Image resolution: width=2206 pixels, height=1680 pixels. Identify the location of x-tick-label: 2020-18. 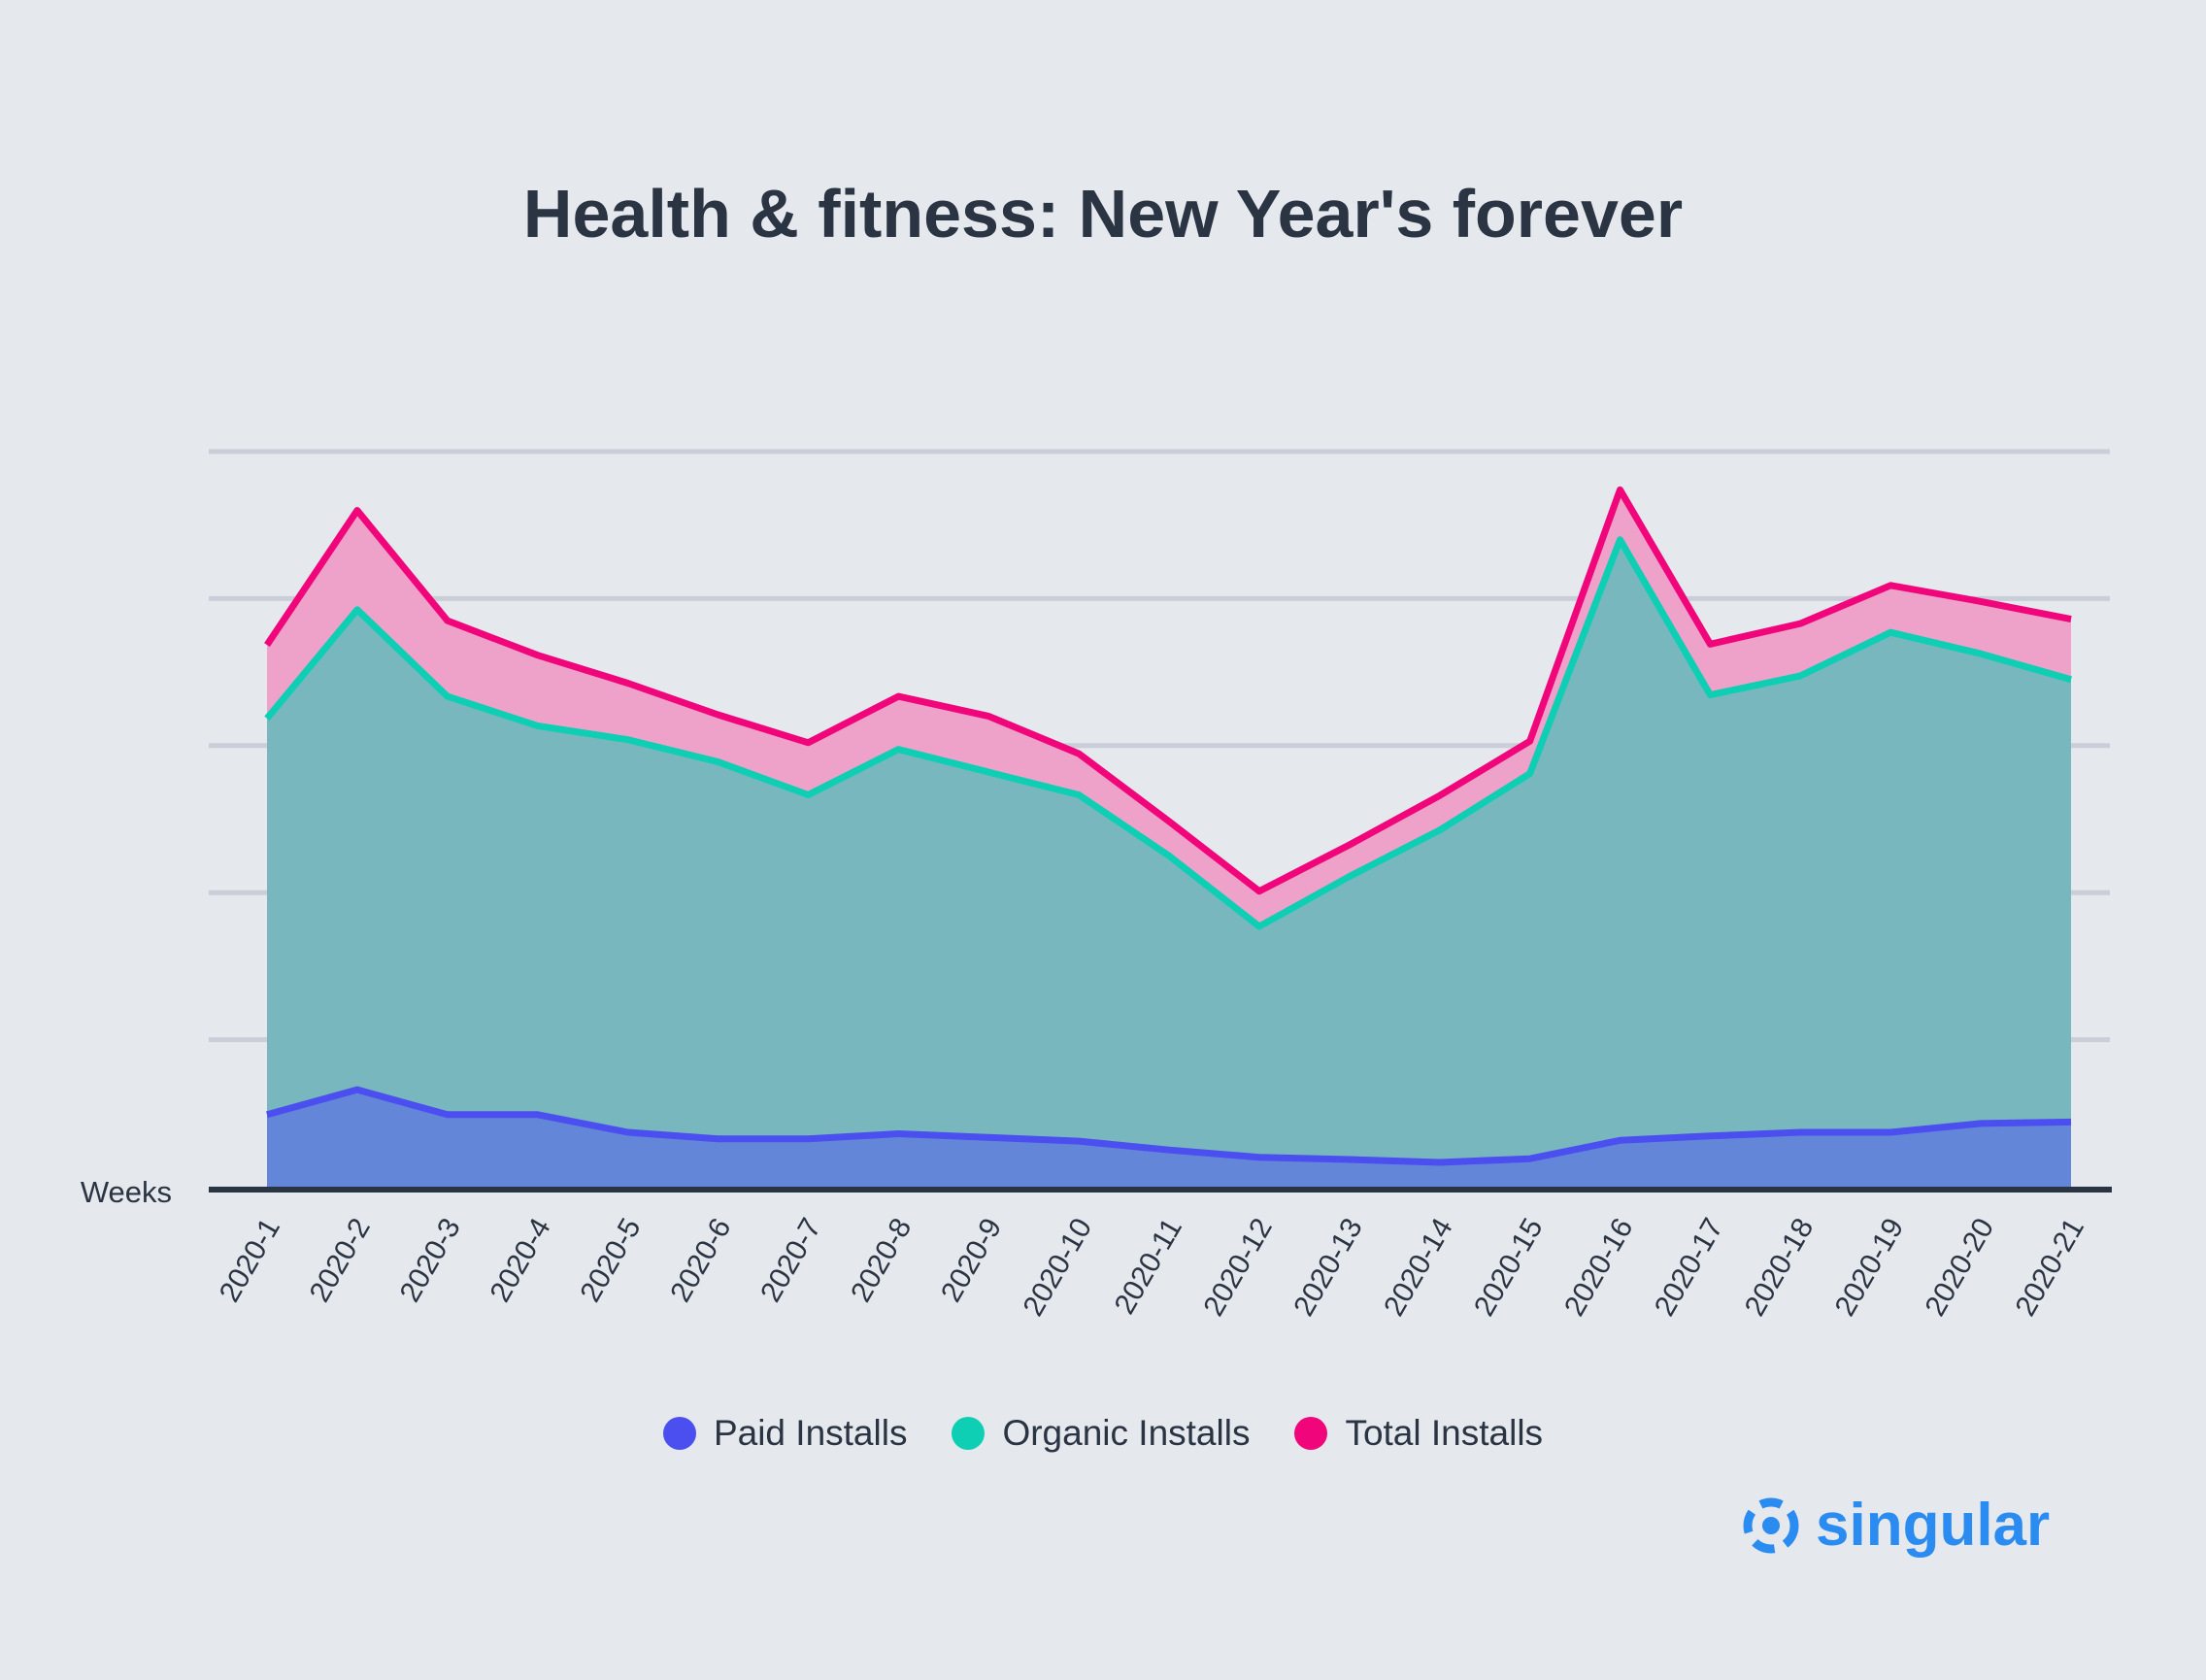
(1780, 1267).